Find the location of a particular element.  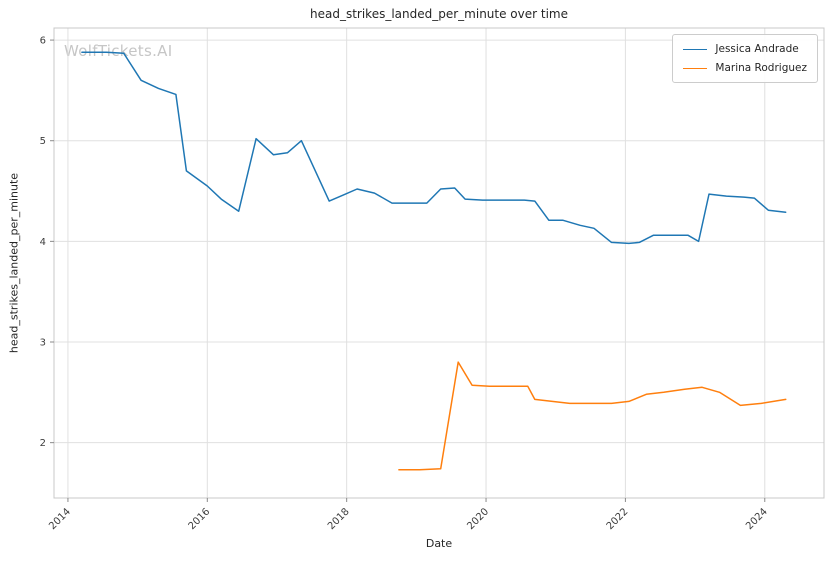

legend-item-jessica-andrade: Jessica Andrade is located at coordinates (745, 49).